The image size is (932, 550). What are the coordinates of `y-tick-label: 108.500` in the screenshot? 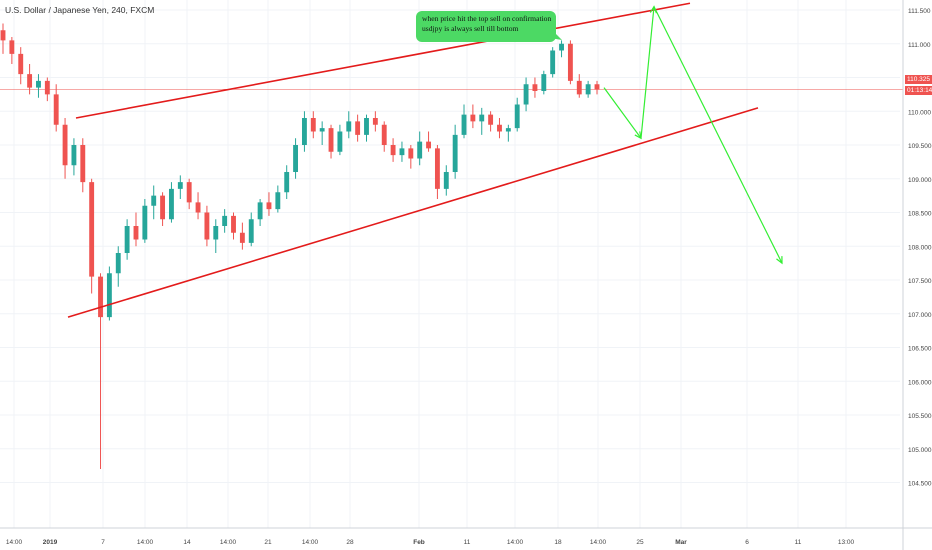 It's located at (920, 214).